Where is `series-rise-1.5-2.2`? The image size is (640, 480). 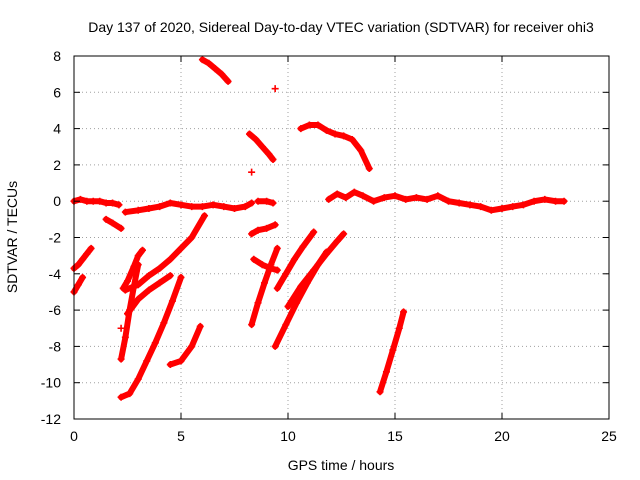
series-rise-1.5-2.2 is located at coordinates (113, 223).